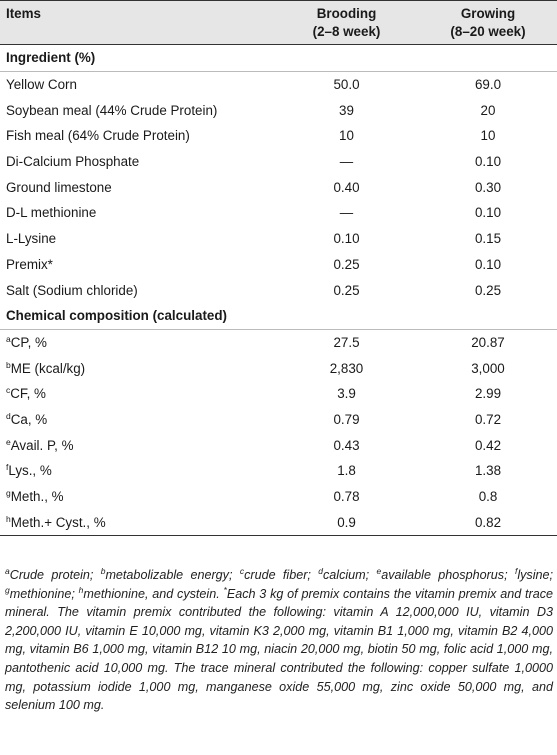 The image size is (557, 755). What do you see at coordinates (46, 367) in the screenshot?
I see `item-cell: bME (kcal/kg)` at bounding box center [46, 367].